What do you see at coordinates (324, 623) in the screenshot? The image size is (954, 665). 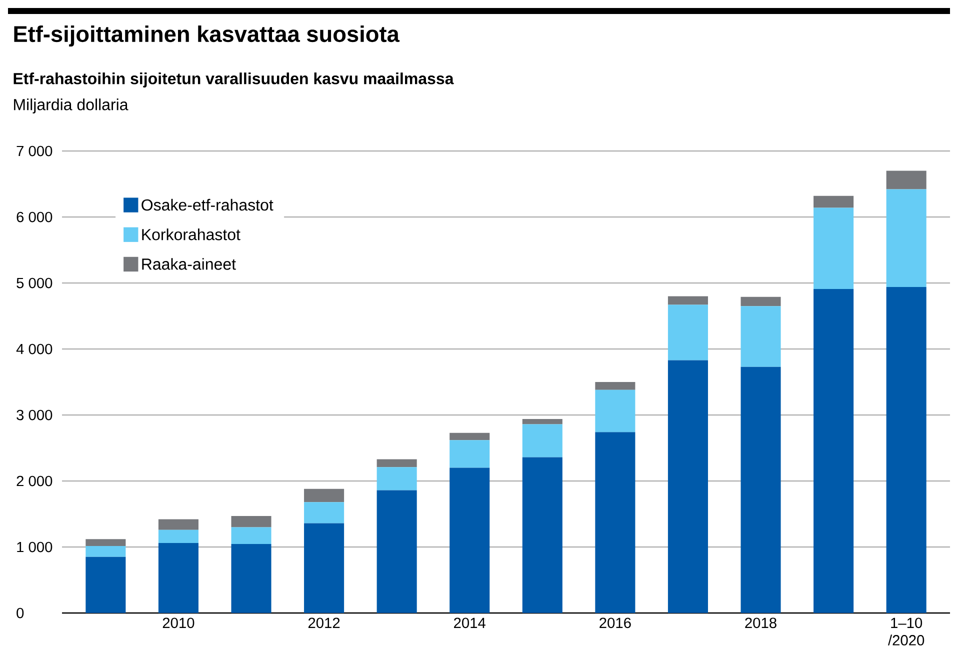 I see `x-tick-label: 2012` at bounding box center [324, 623].